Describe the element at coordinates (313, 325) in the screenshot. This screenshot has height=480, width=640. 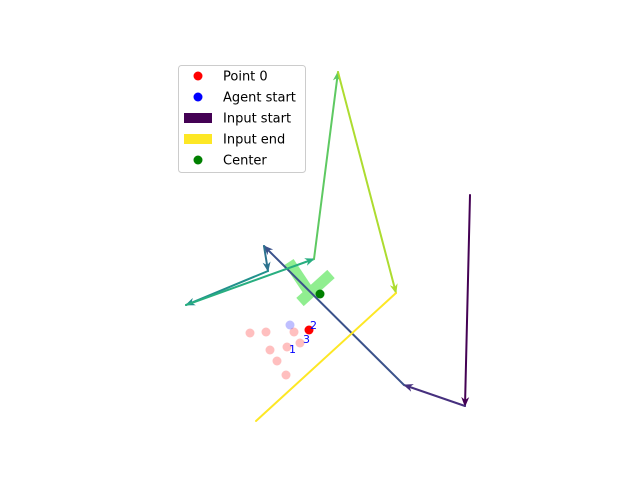
I see `point-label: 2` at that location.